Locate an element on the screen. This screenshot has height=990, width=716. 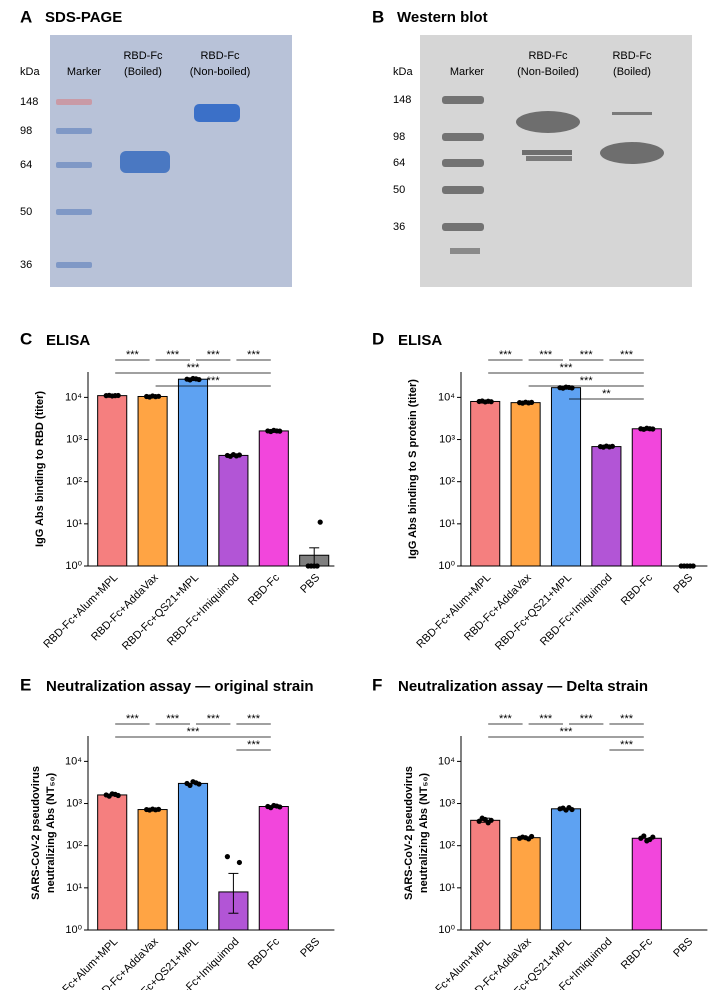
panel-letter: D is located at coordinates (378, 338).